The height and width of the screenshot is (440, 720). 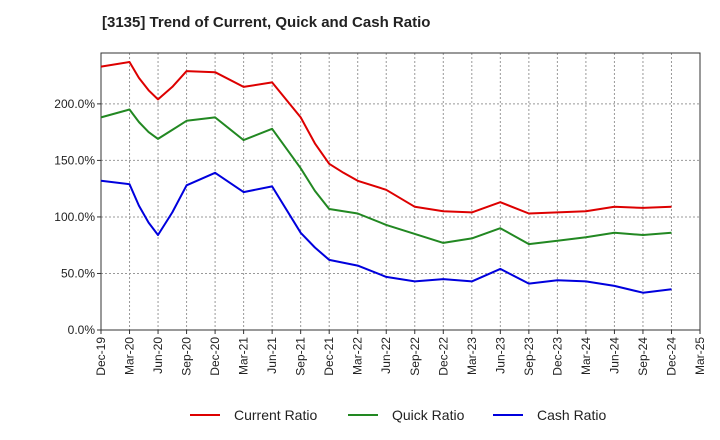 What do you see at coordinates (571, 415) in the screenshot?
I see `legend-label: Cash Ratio` at bounding box center [571, 415].